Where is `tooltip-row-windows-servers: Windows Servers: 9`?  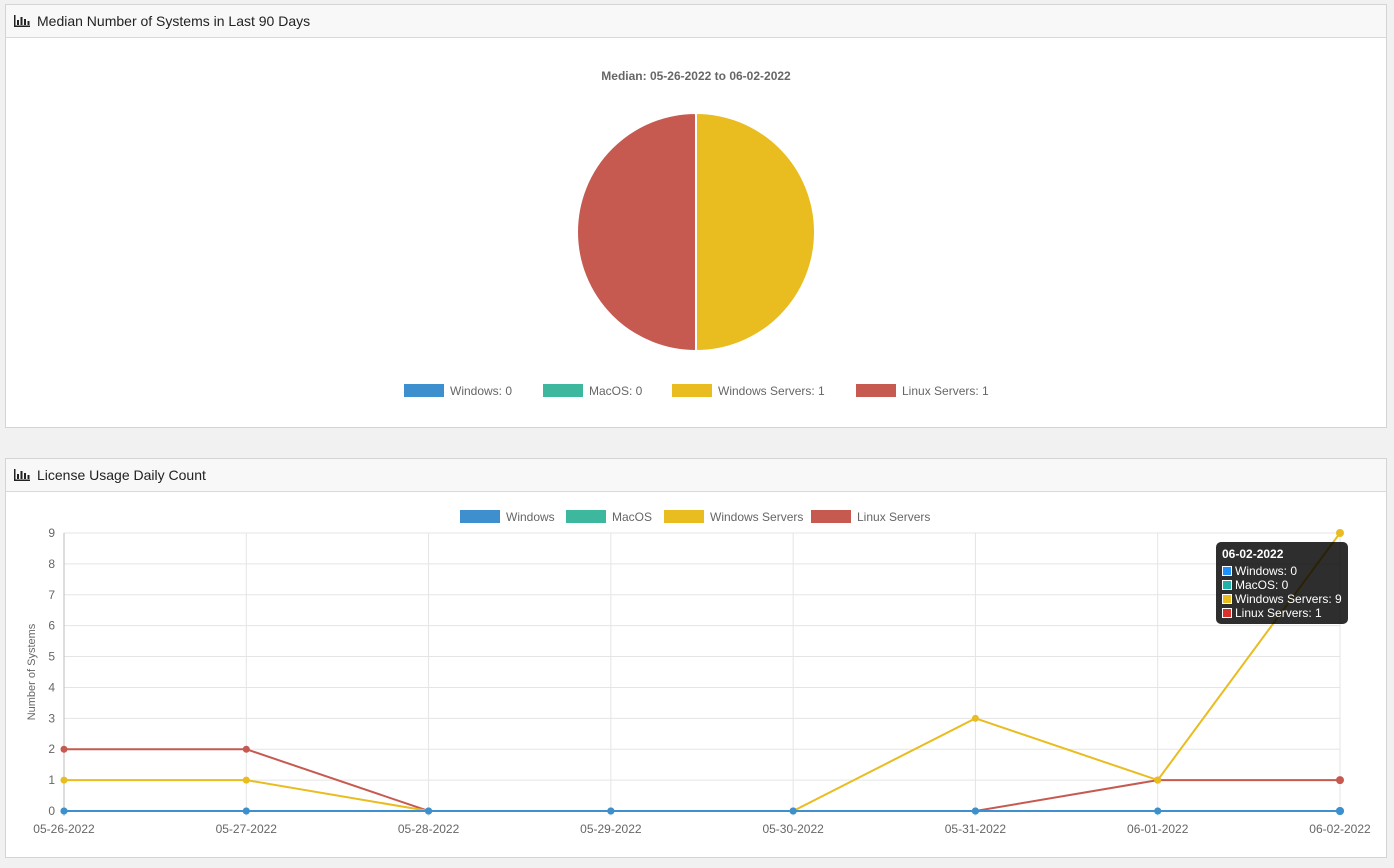 tooltip-row-windows-servers: Windows Servers: 9 is located at coordinates (1282, 599).